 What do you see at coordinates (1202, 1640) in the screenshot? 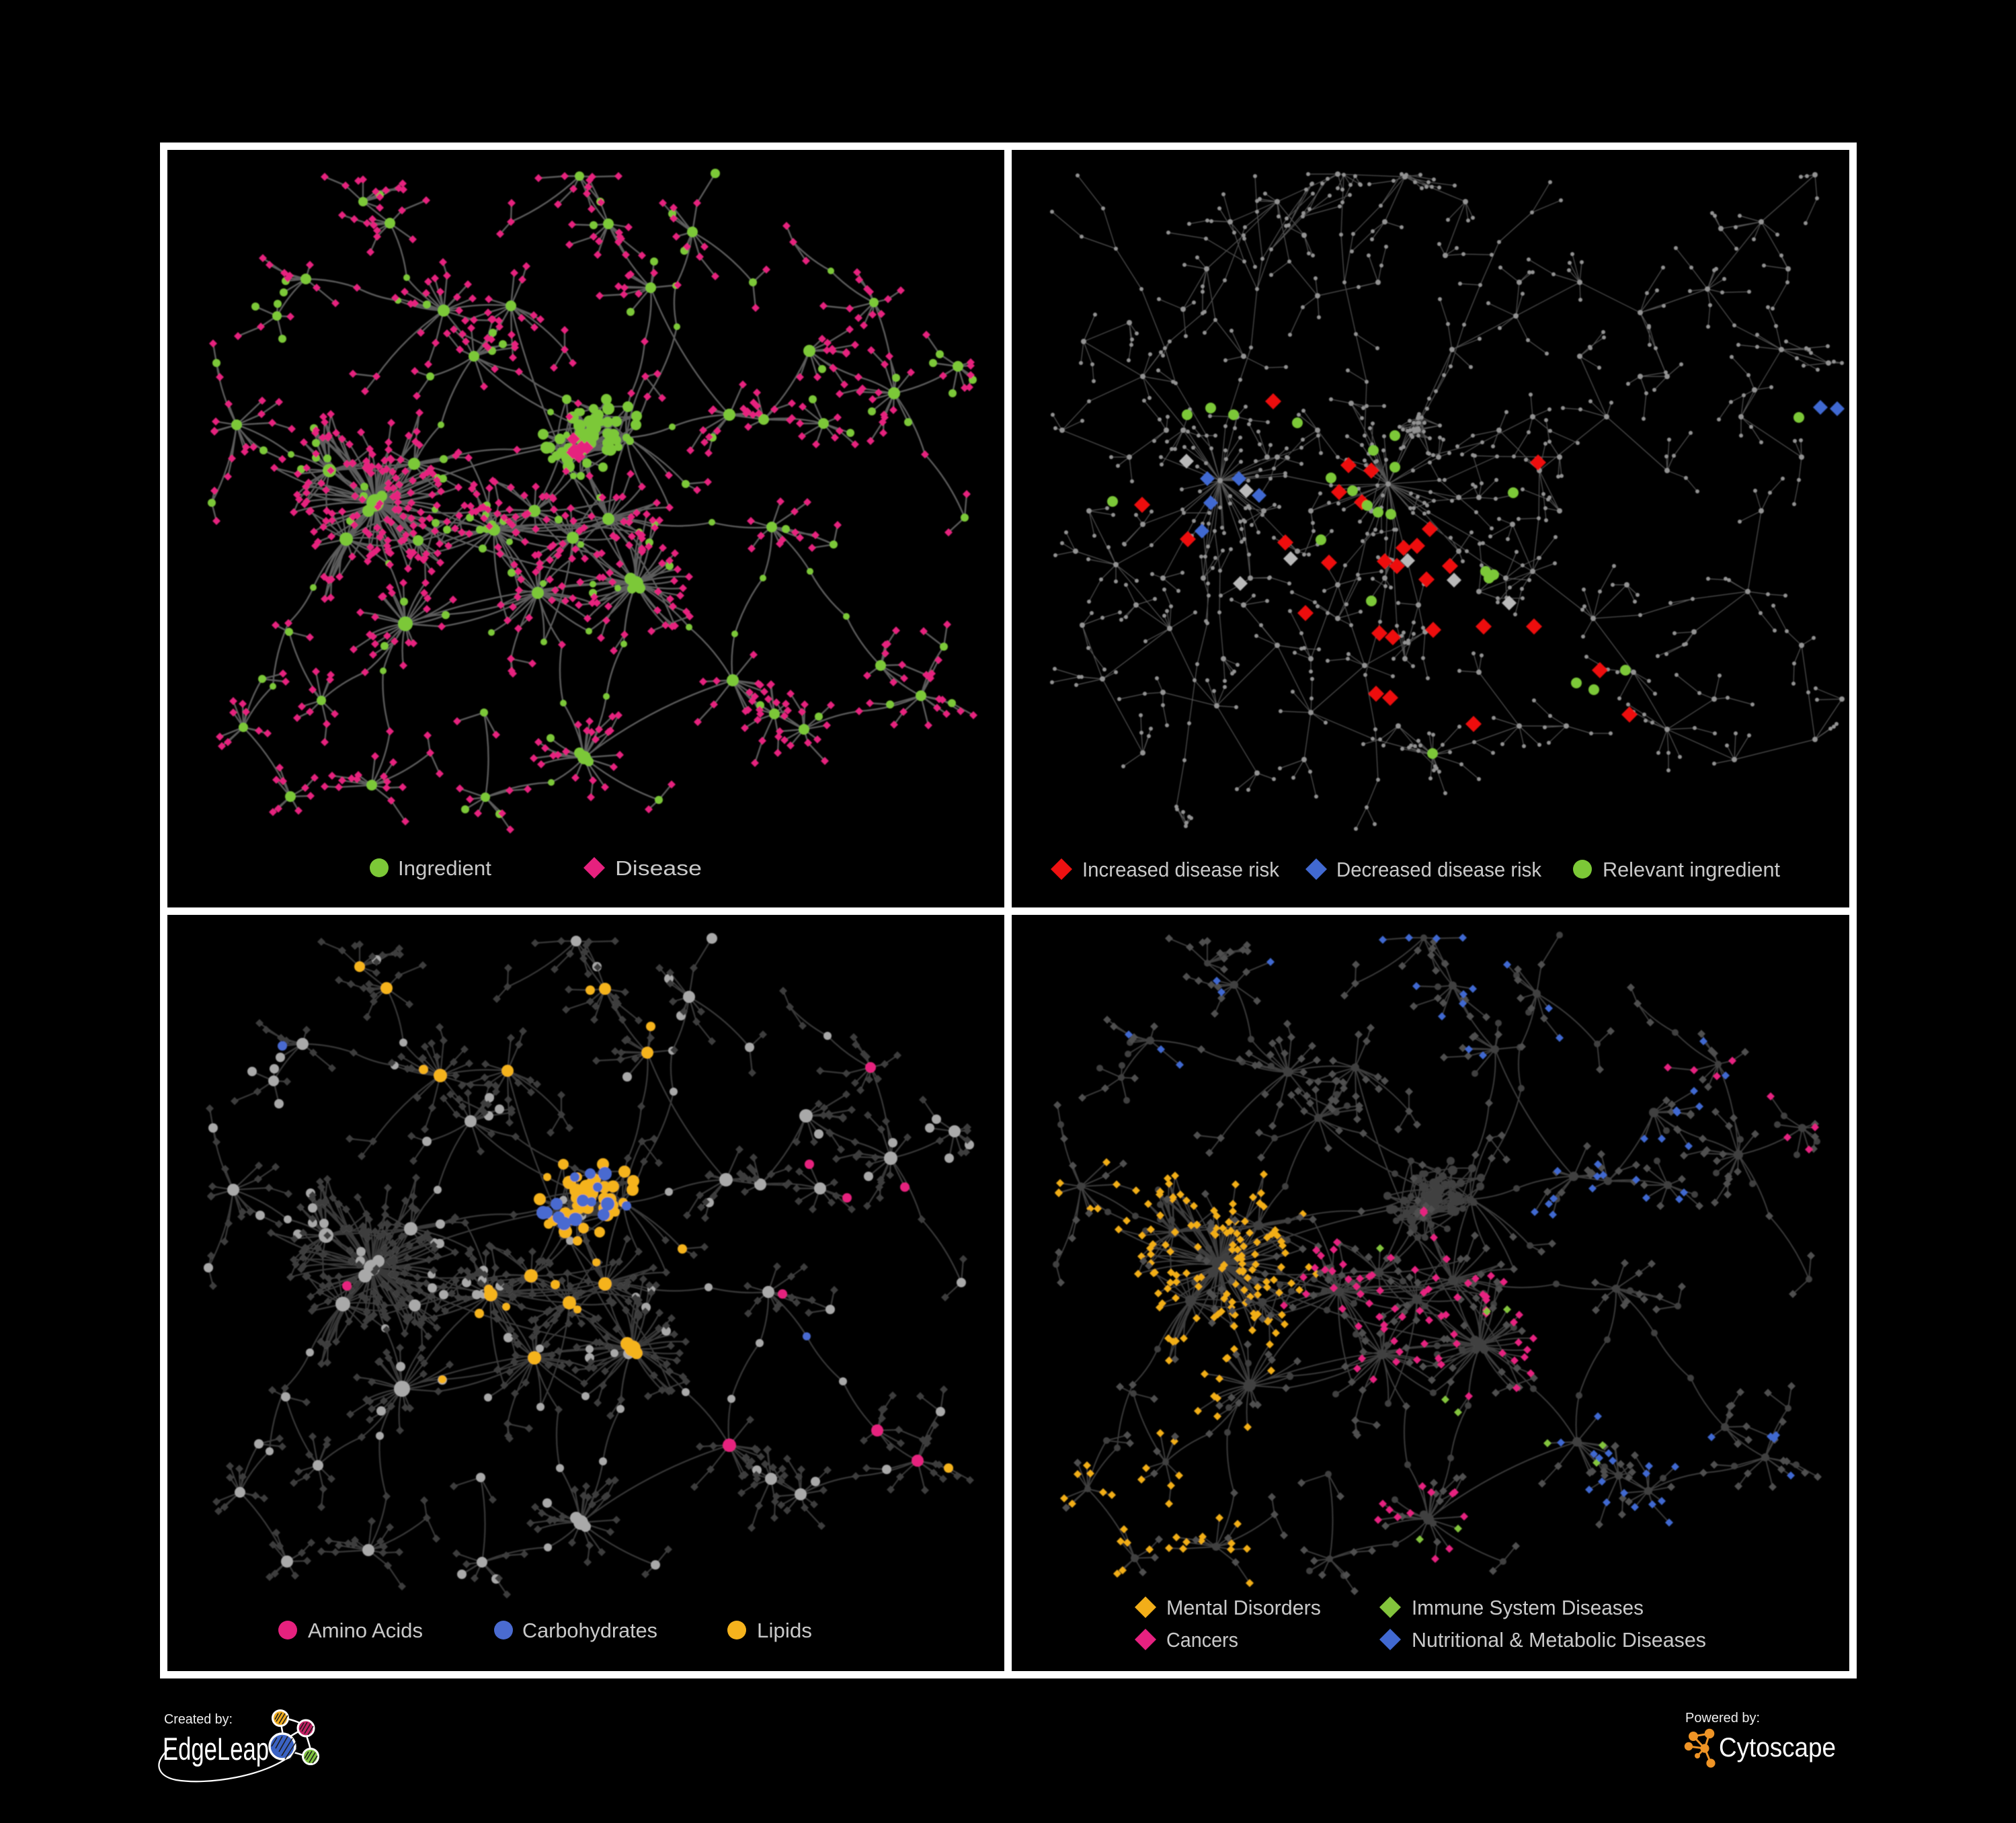
I see `svg-text: Cancers` at bounding box center [1202, 1640].